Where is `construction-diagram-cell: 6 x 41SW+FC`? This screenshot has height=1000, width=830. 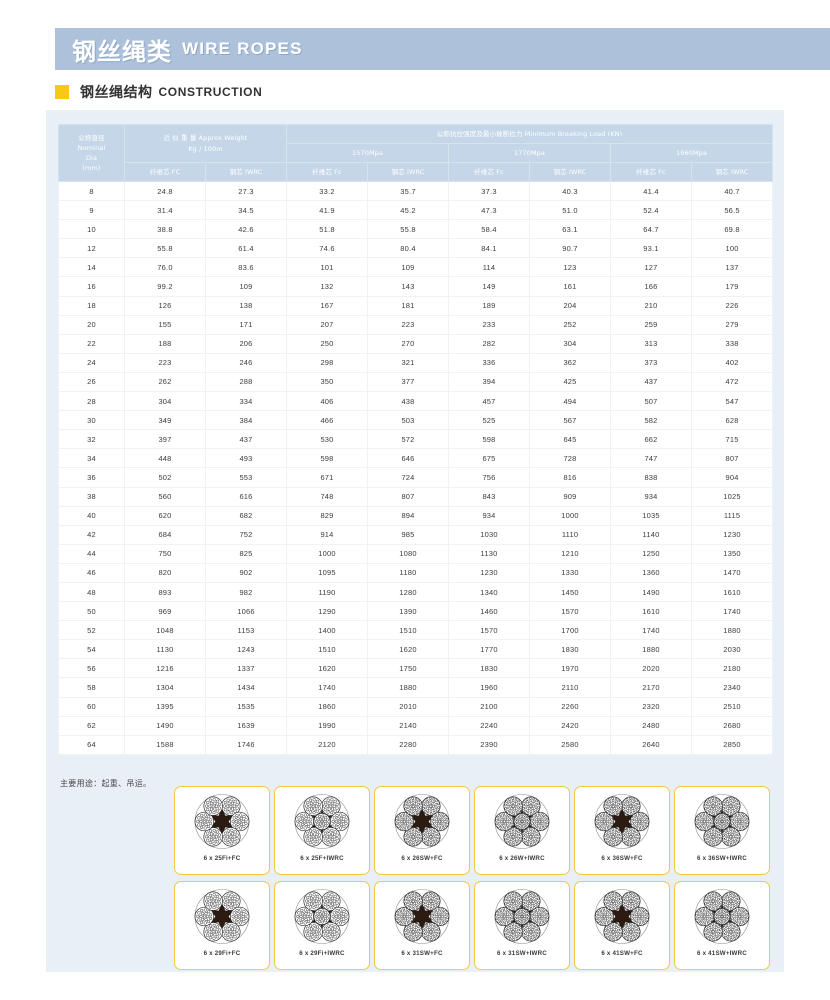 construction-diagram-cell: 6 x 41SW+FC is located at coordinates (622, 925).